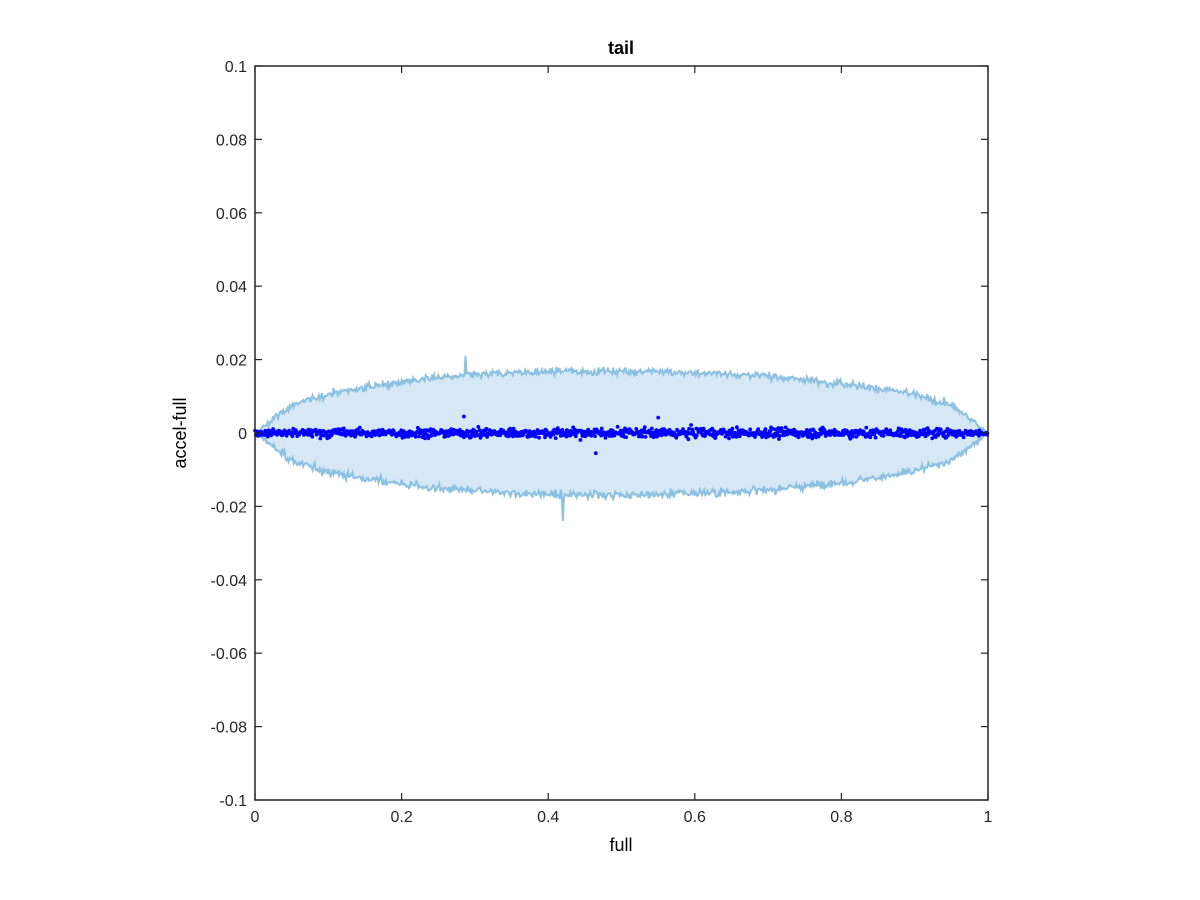 The width and height of the screenshot is (1200, 900). I want to click on scatter-points, so click(621, 435).